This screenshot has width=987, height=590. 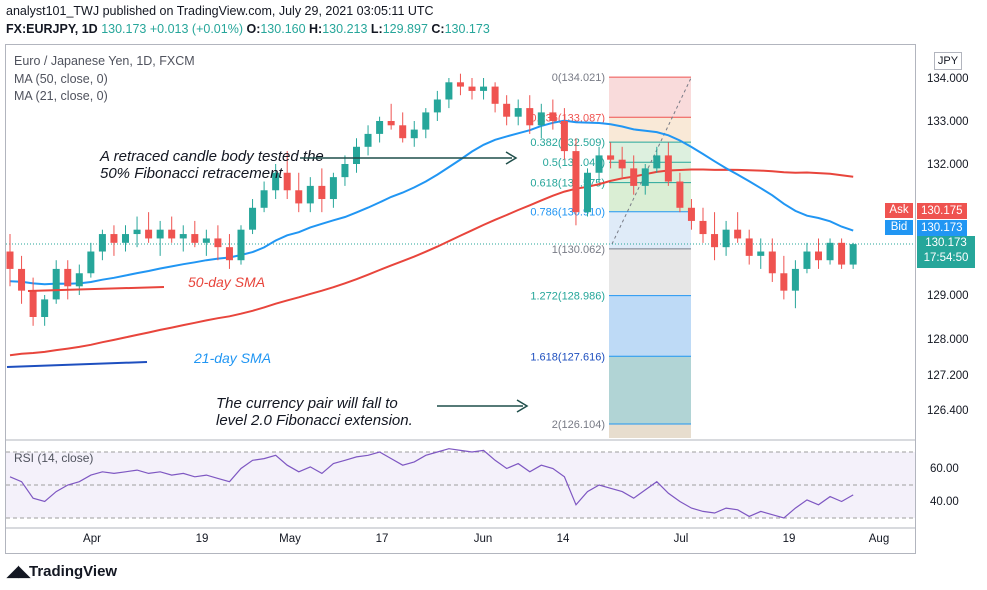 What do you see at coordinates (578, 425) in the screenshot?
I see `fib-level-label: 2(126.104)` at bounding box center [578, 425].